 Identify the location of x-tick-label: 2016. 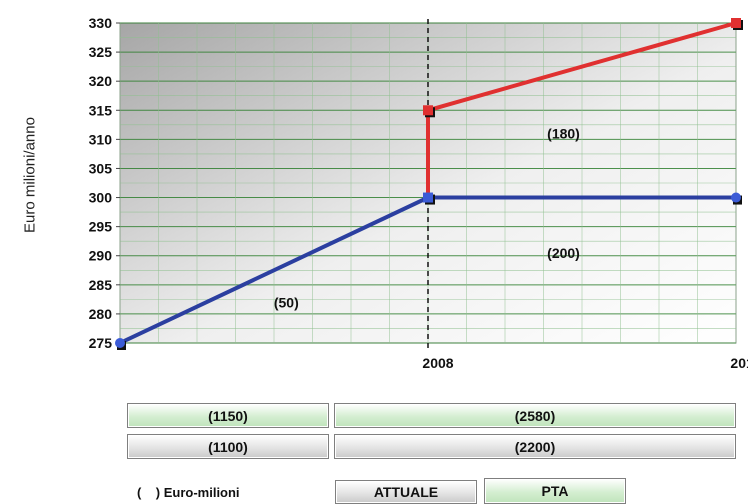
(739, 363).